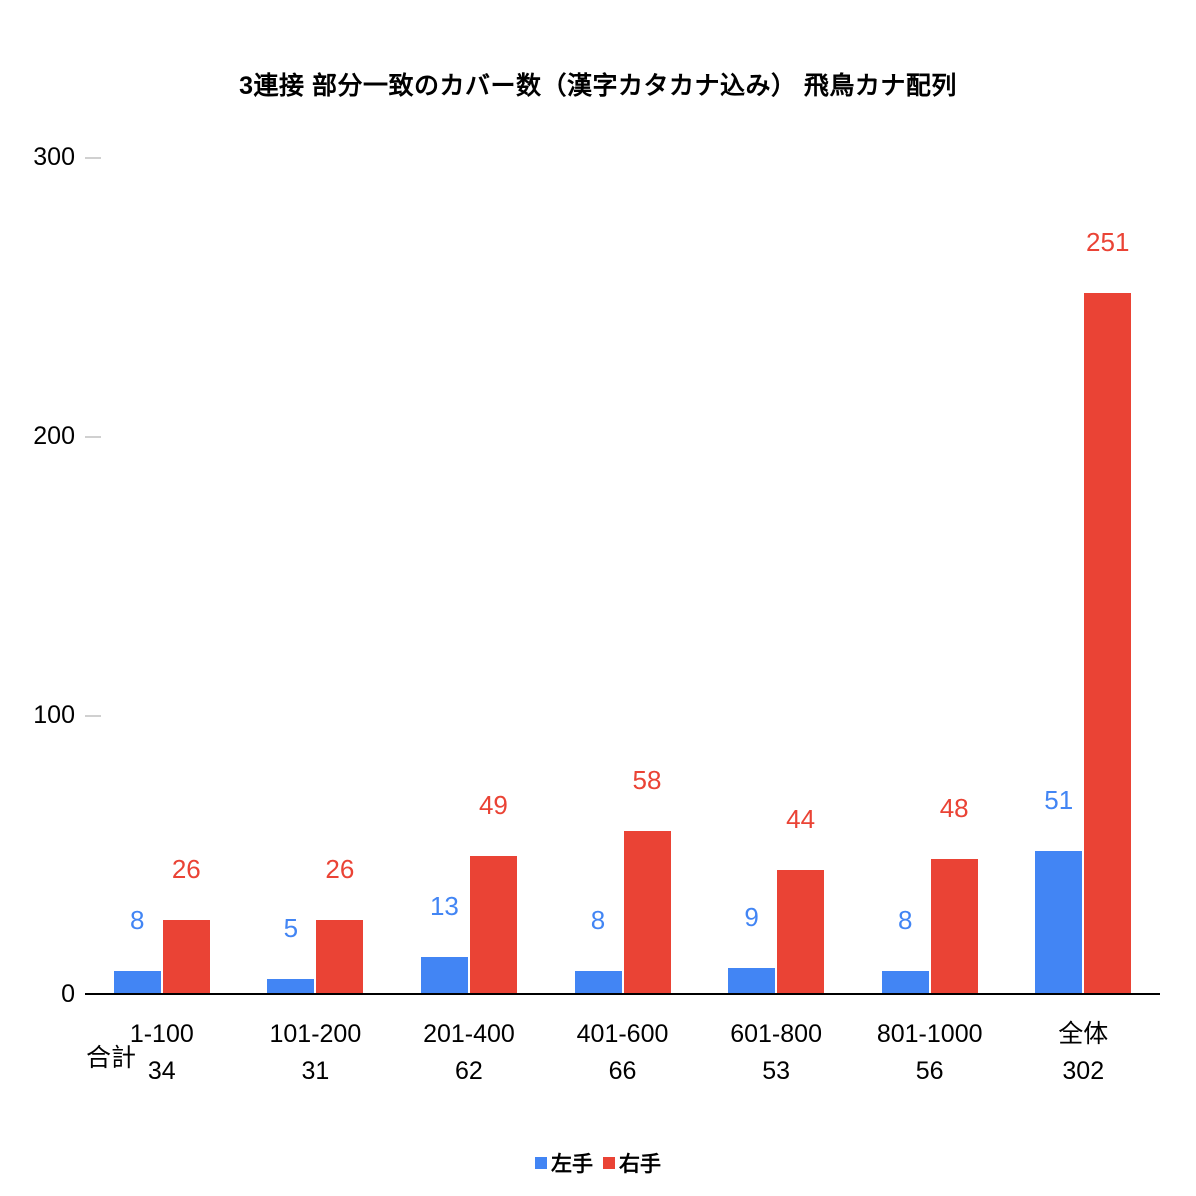 Image resolution: width=1196 pixels, height=1196 pixels. What do you see at coordinates (469, 1053) in the screenshot?
I see `x-axis-cell: 201-400 62` at bounding box center [469, 1053].